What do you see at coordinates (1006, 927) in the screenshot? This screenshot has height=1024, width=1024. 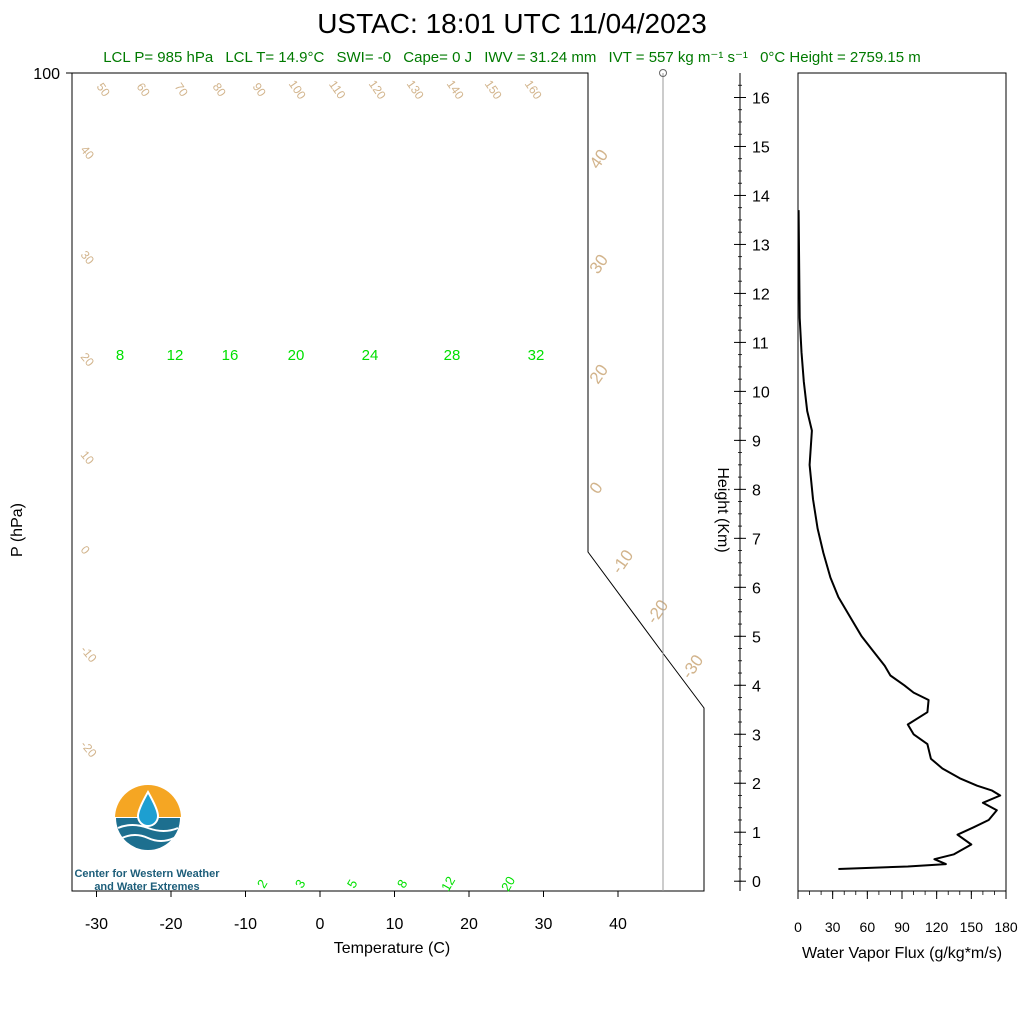 I see `flux-tick-label: 180` at bounding box center [1006, 927].